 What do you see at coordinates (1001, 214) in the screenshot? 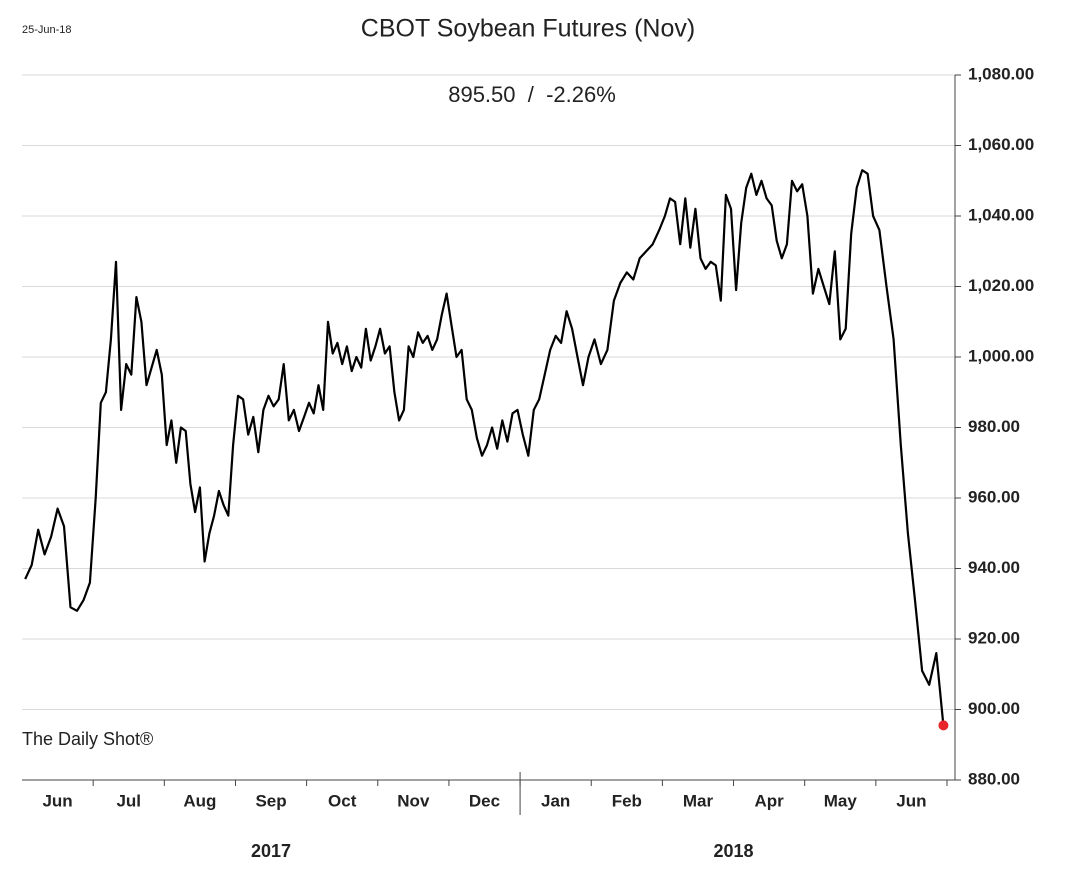
I see `y-tick-label: 1,040.00` at bounding box center [1001, 214].